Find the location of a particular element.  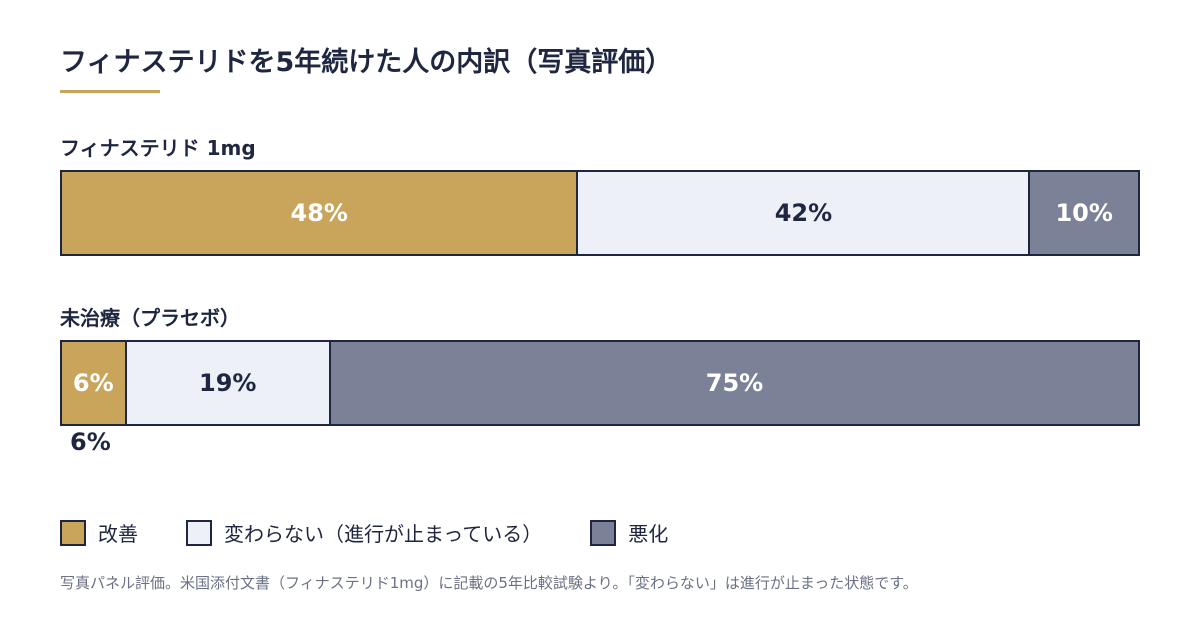

legend-label-worsened: 悪化 is located at coordinates (648, 534).